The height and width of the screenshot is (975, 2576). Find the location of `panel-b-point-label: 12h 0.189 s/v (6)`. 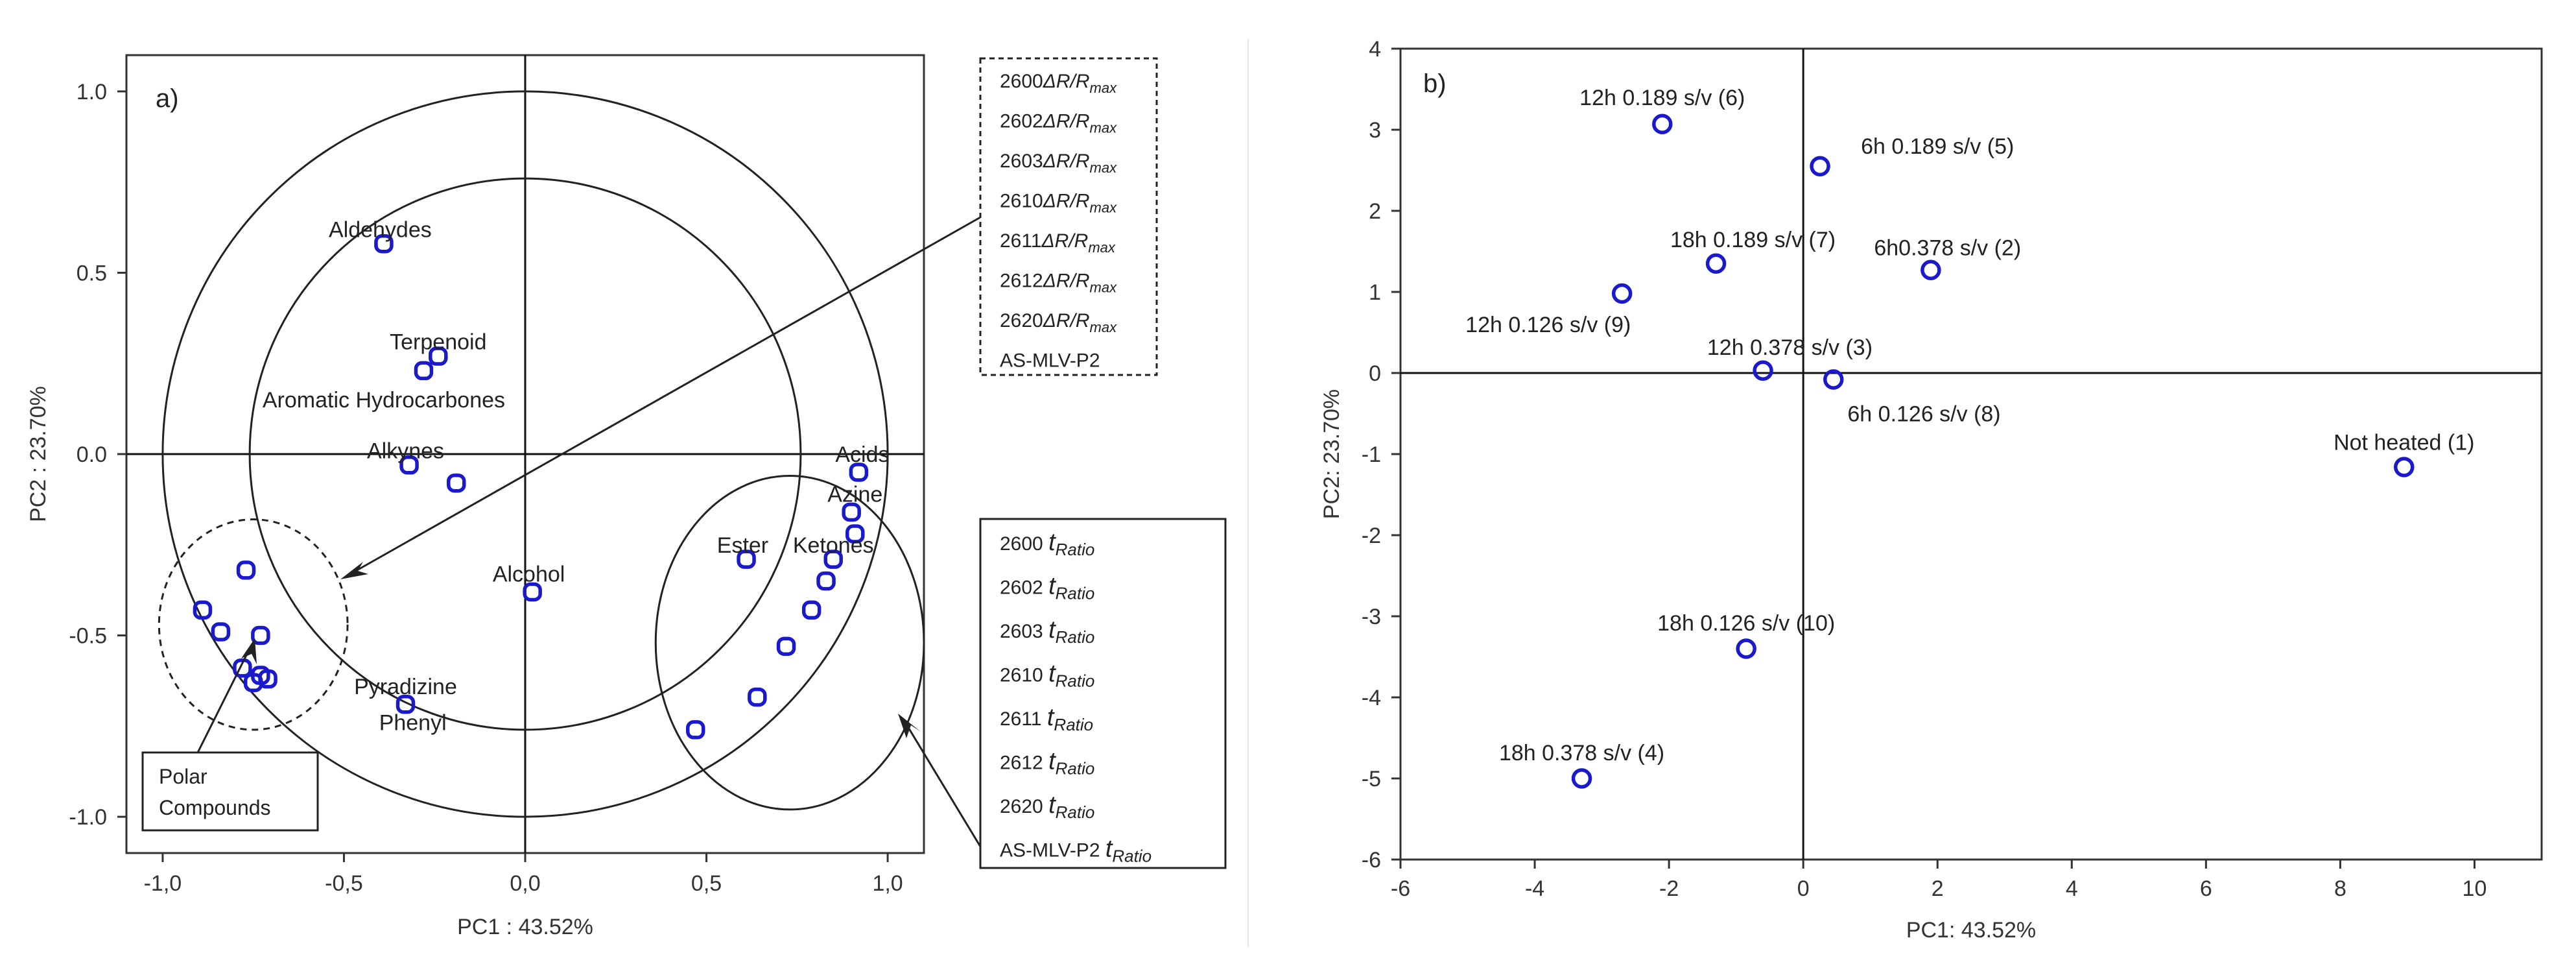

panel-b-point-label: 12h 0.189 s/v (6) is located at coordinates (1662, 98).